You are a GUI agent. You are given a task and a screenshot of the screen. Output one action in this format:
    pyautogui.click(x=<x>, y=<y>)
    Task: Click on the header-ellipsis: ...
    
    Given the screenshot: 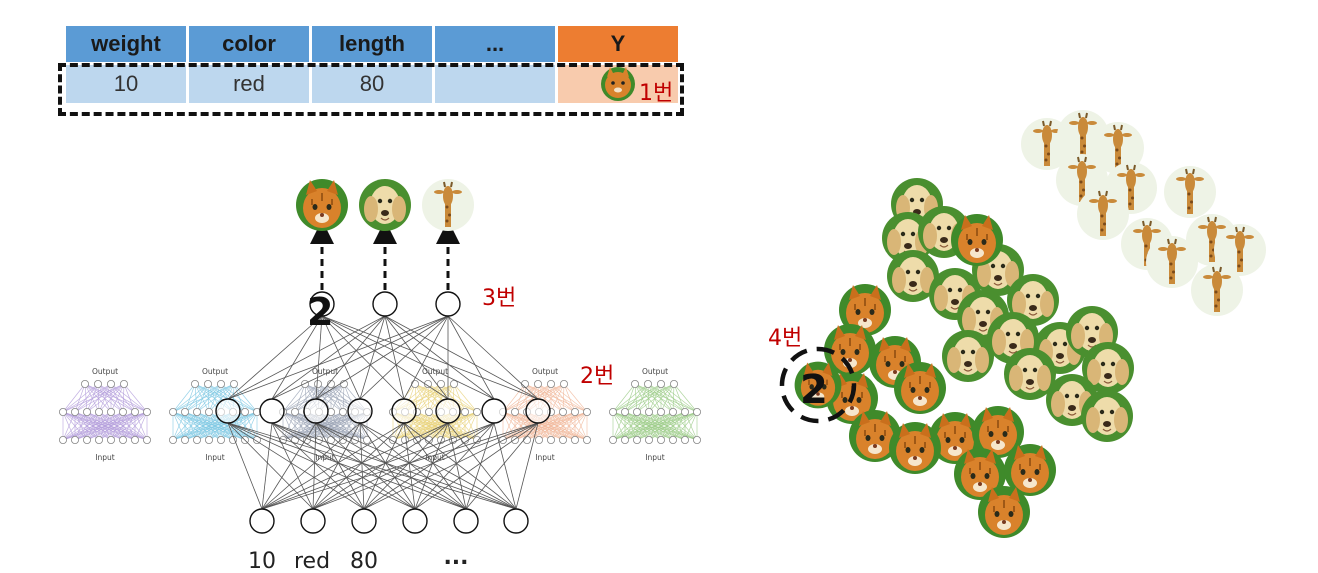 What is the action you would take?
    pyautogui.click(x=495, y=45)
    